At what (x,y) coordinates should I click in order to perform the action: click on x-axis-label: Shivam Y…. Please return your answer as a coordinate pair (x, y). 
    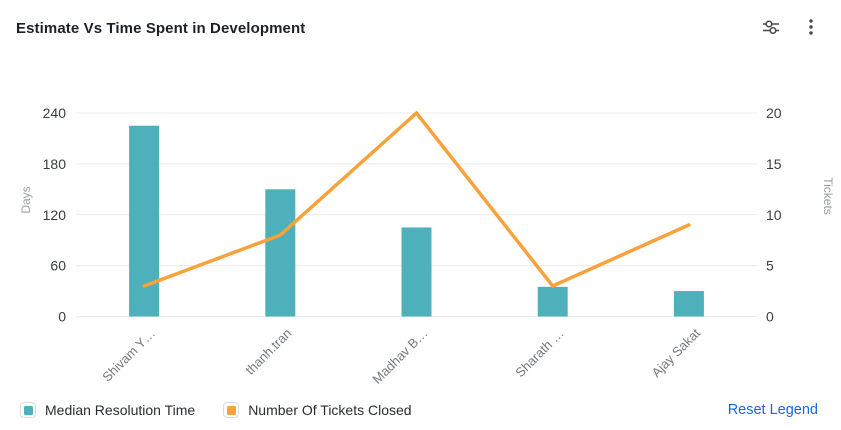
    Looking at the image, I should click on (128, 355).